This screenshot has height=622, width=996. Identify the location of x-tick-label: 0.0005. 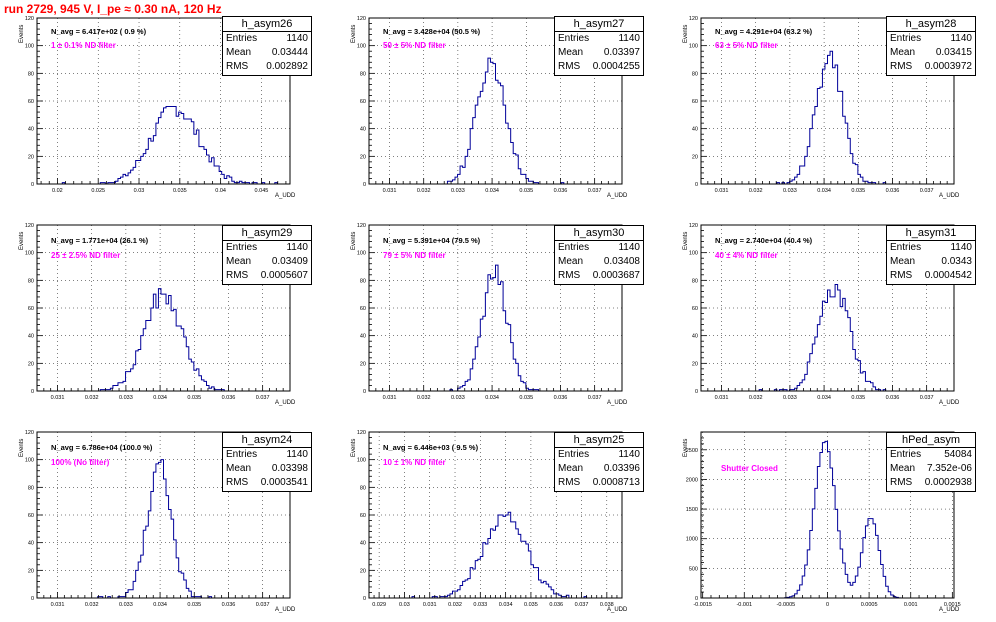
(869, 605).